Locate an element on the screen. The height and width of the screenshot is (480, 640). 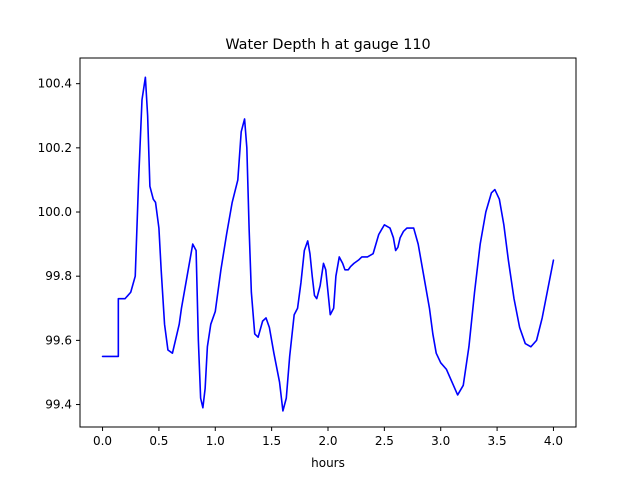
y-tick-label: 99.4 is located at coordinates (58, 405).